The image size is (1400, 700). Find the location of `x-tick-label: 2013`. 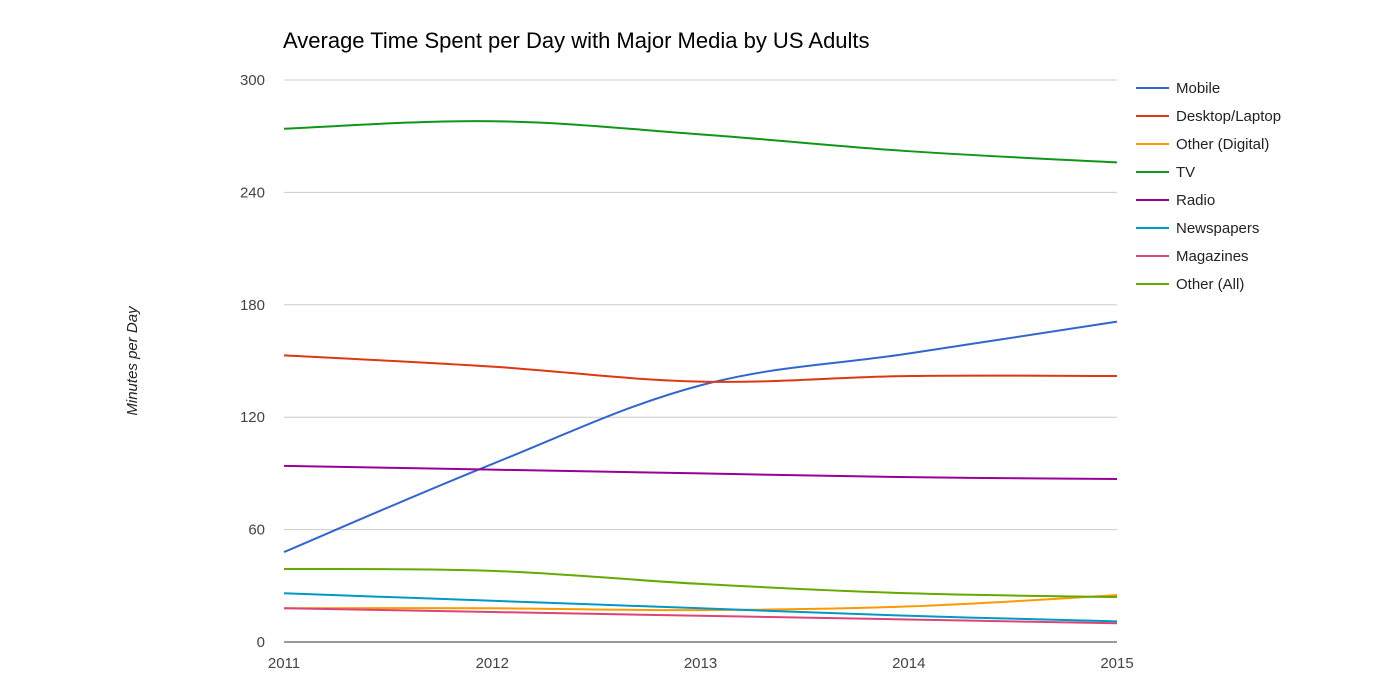

x-tick-label: 2013 is located at coordinates (700, 663).